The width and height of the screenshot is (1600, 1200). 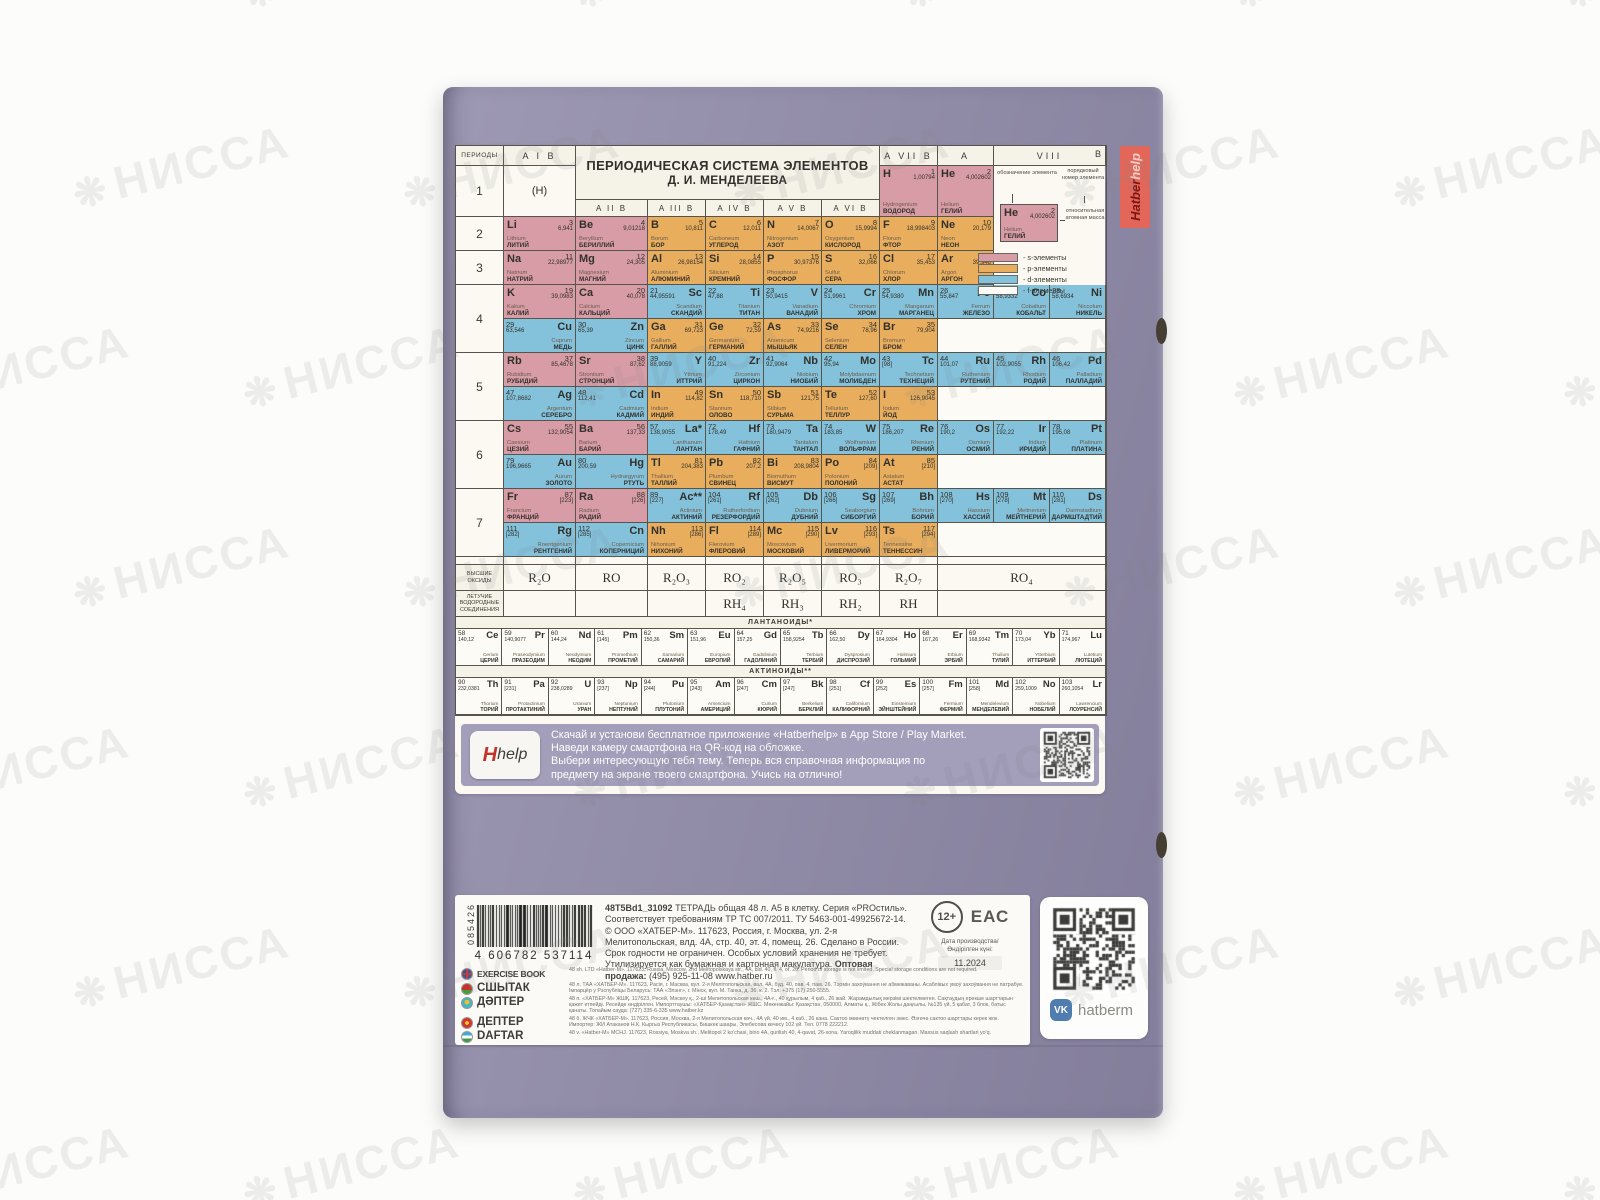 What do you see at coordinates (1161, 331) in the screenshot?
I see `cover-notch` at bounding box center [1161, 331].